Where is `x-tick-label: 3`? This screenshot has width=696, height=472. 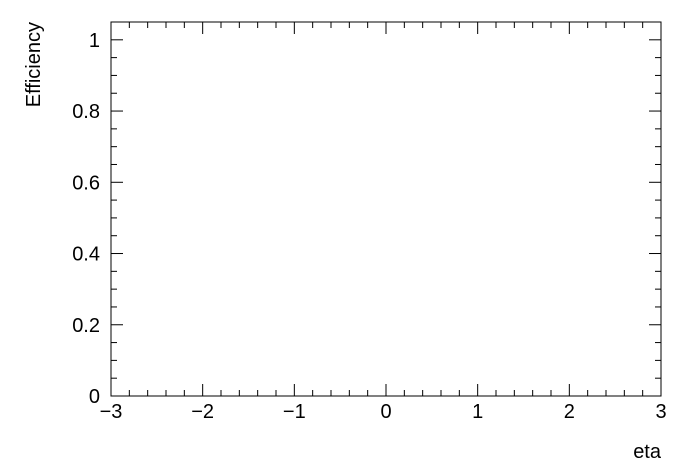 x-tick-label: 3 is located at coordinates (660, 412).